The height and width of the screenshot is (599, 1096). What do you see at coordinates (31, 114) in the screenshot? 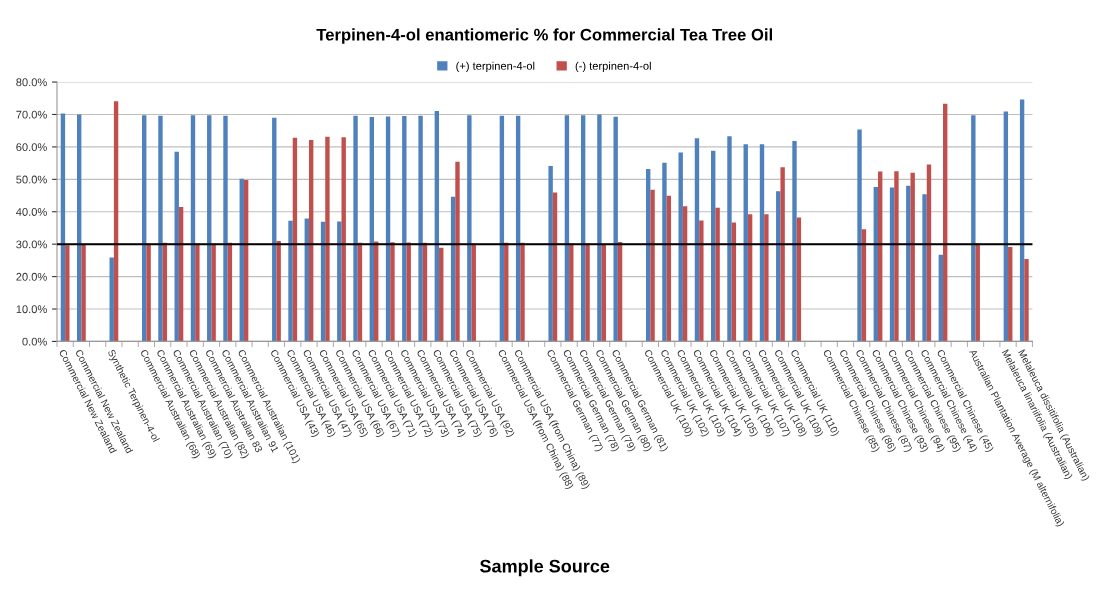
I see `y-tick-label: 70.0%` at bounding box center [31, 114].